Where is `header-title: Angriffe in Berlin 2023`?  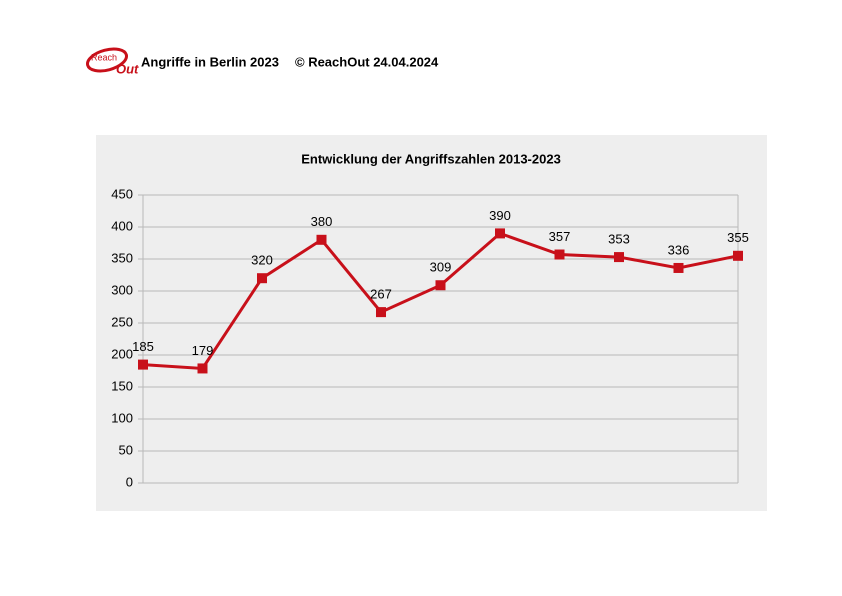 header-title: Angriffe in Berlin 2023 is located at coordinates (210, 61).